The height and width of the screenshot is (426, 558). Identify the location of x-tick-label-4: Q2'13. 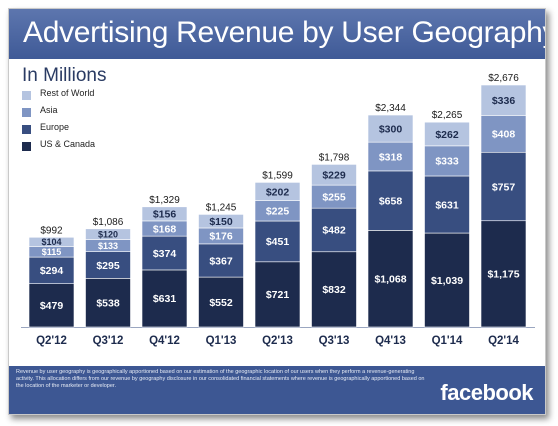
(277, 341).